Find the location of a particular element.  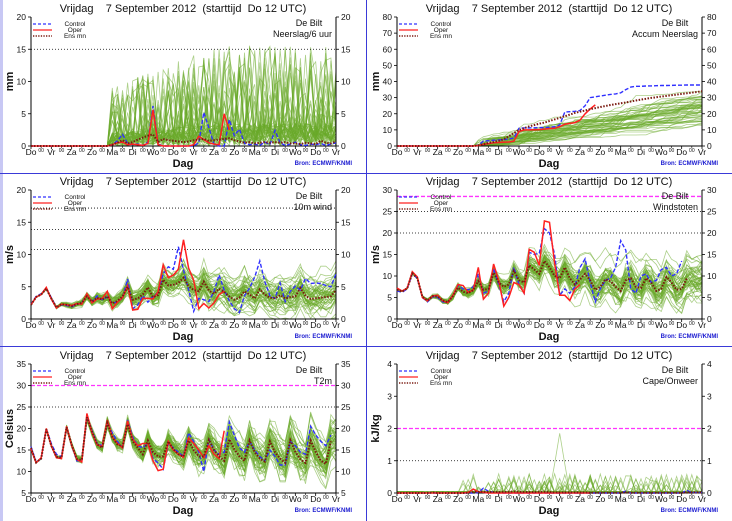

y-axis-label: mm is located at coordinates (10, 82).